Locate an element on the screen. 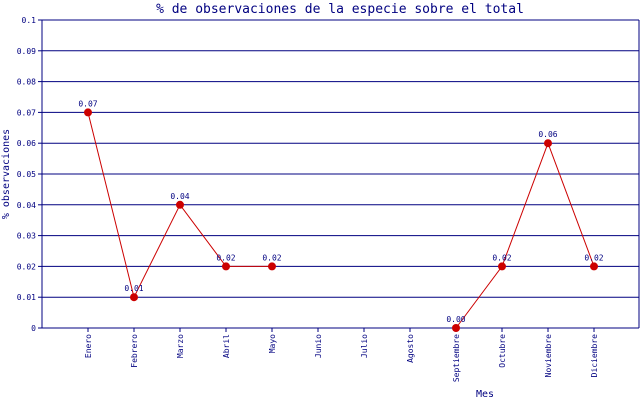 The image size is (640, 400). data-label: 0.06 is located at coordinates (547, 134).